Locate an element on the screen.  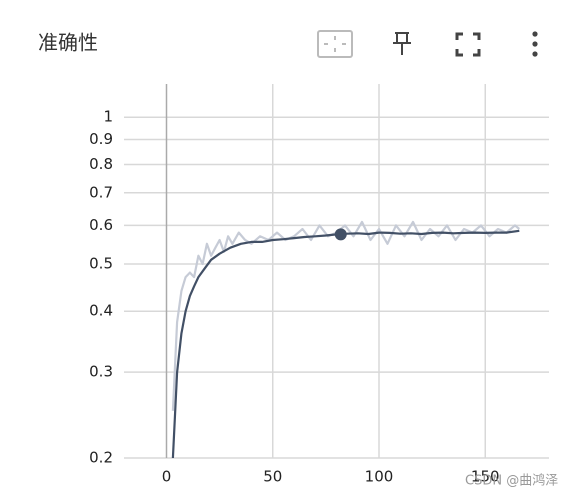
y-tick-label: 0.8 is located at coordinates (101, 164).